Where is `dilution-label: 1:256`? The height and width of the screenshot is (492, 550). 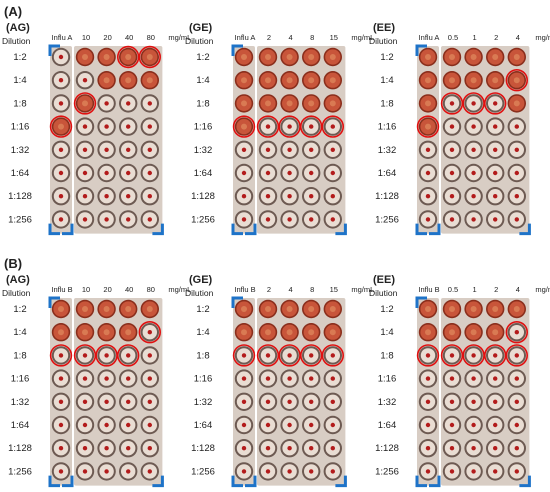 dilution-label: 1:256 is located at coordinates (20, 471).